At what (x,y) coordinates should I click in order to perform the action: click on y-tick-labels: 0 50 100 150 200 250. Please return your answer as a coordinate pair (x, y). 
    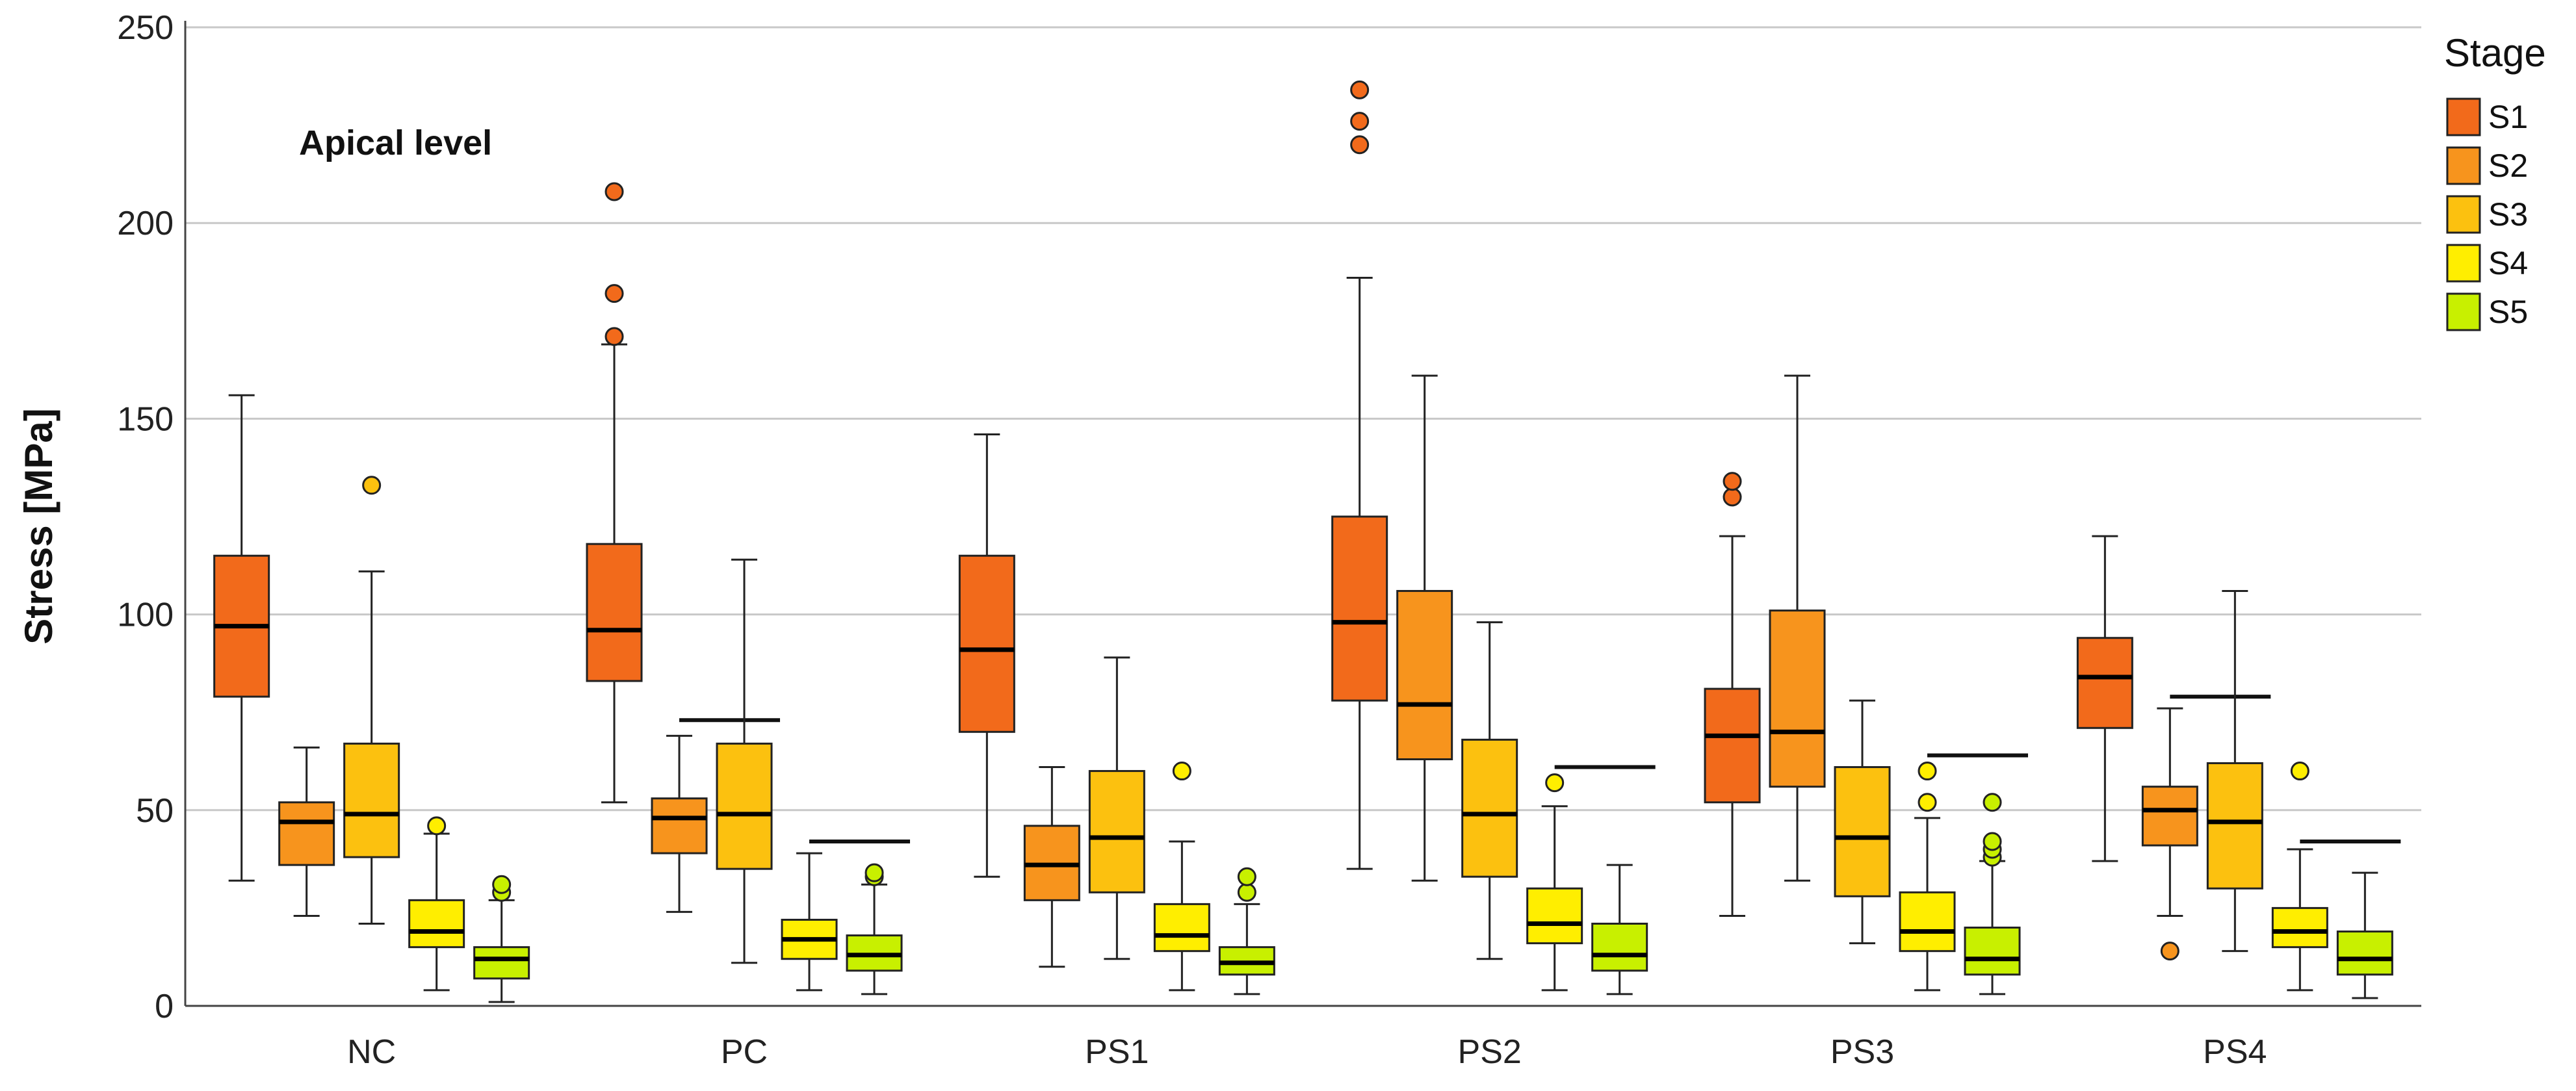
    Looking at the image, I should click on (145, 517).